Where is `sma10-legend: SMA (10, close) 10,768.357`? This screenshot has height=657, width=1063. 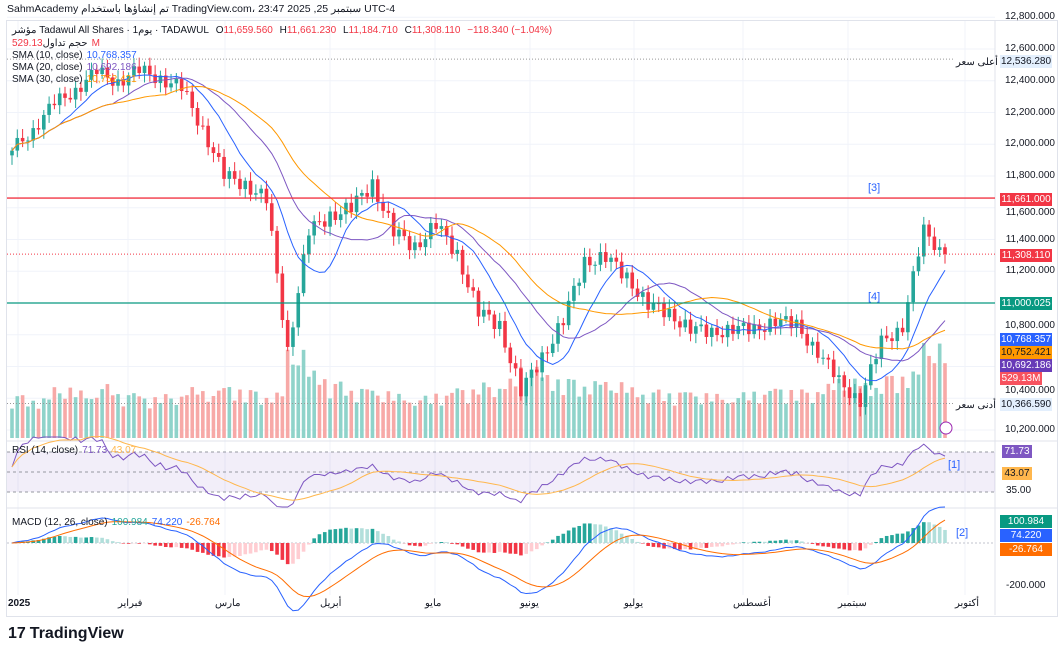
sma10-legend: SMA (10, close) 10,768.357 is located at coordinates (76, 55).